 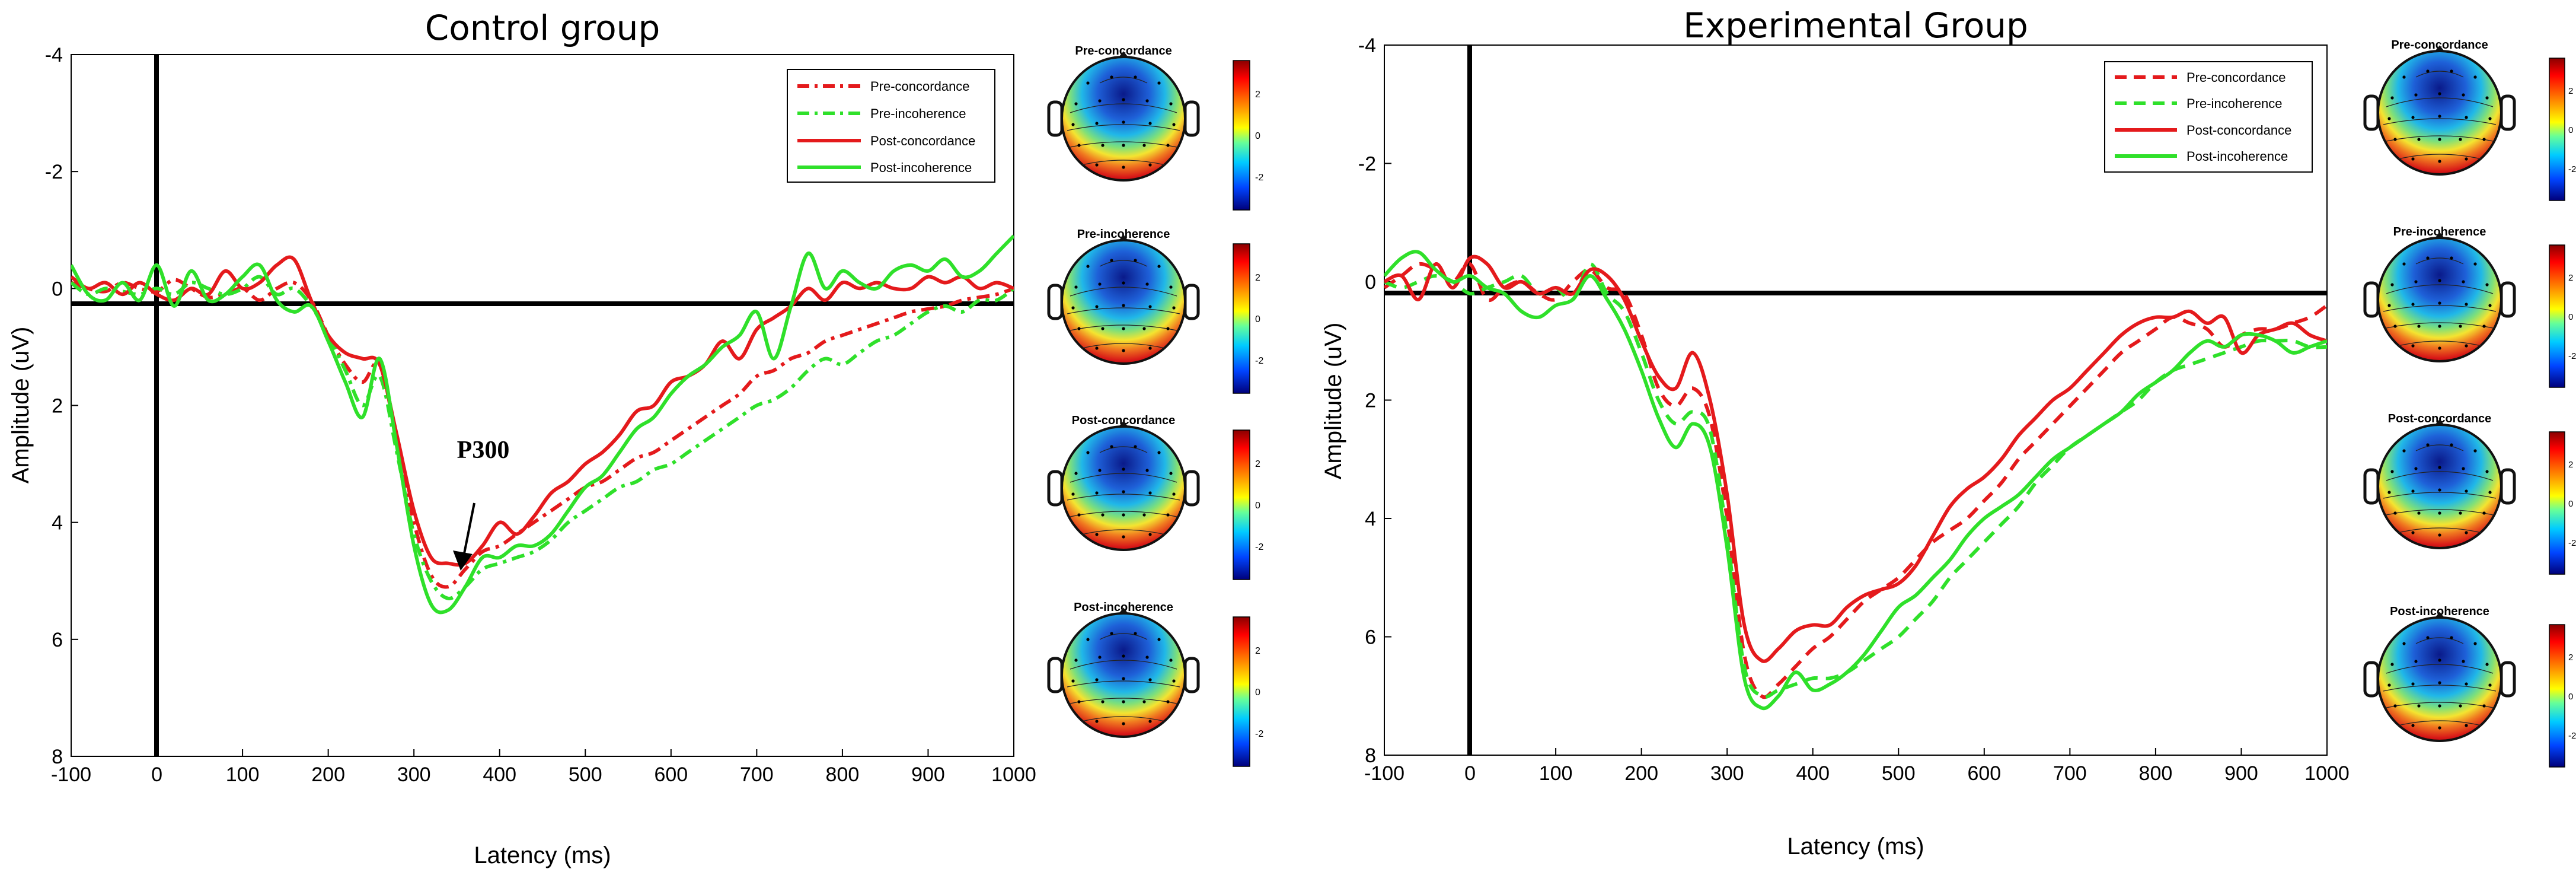 I want to click on topomap: Pre-concordance 2 0 -2, so click(x=1155, y=127).